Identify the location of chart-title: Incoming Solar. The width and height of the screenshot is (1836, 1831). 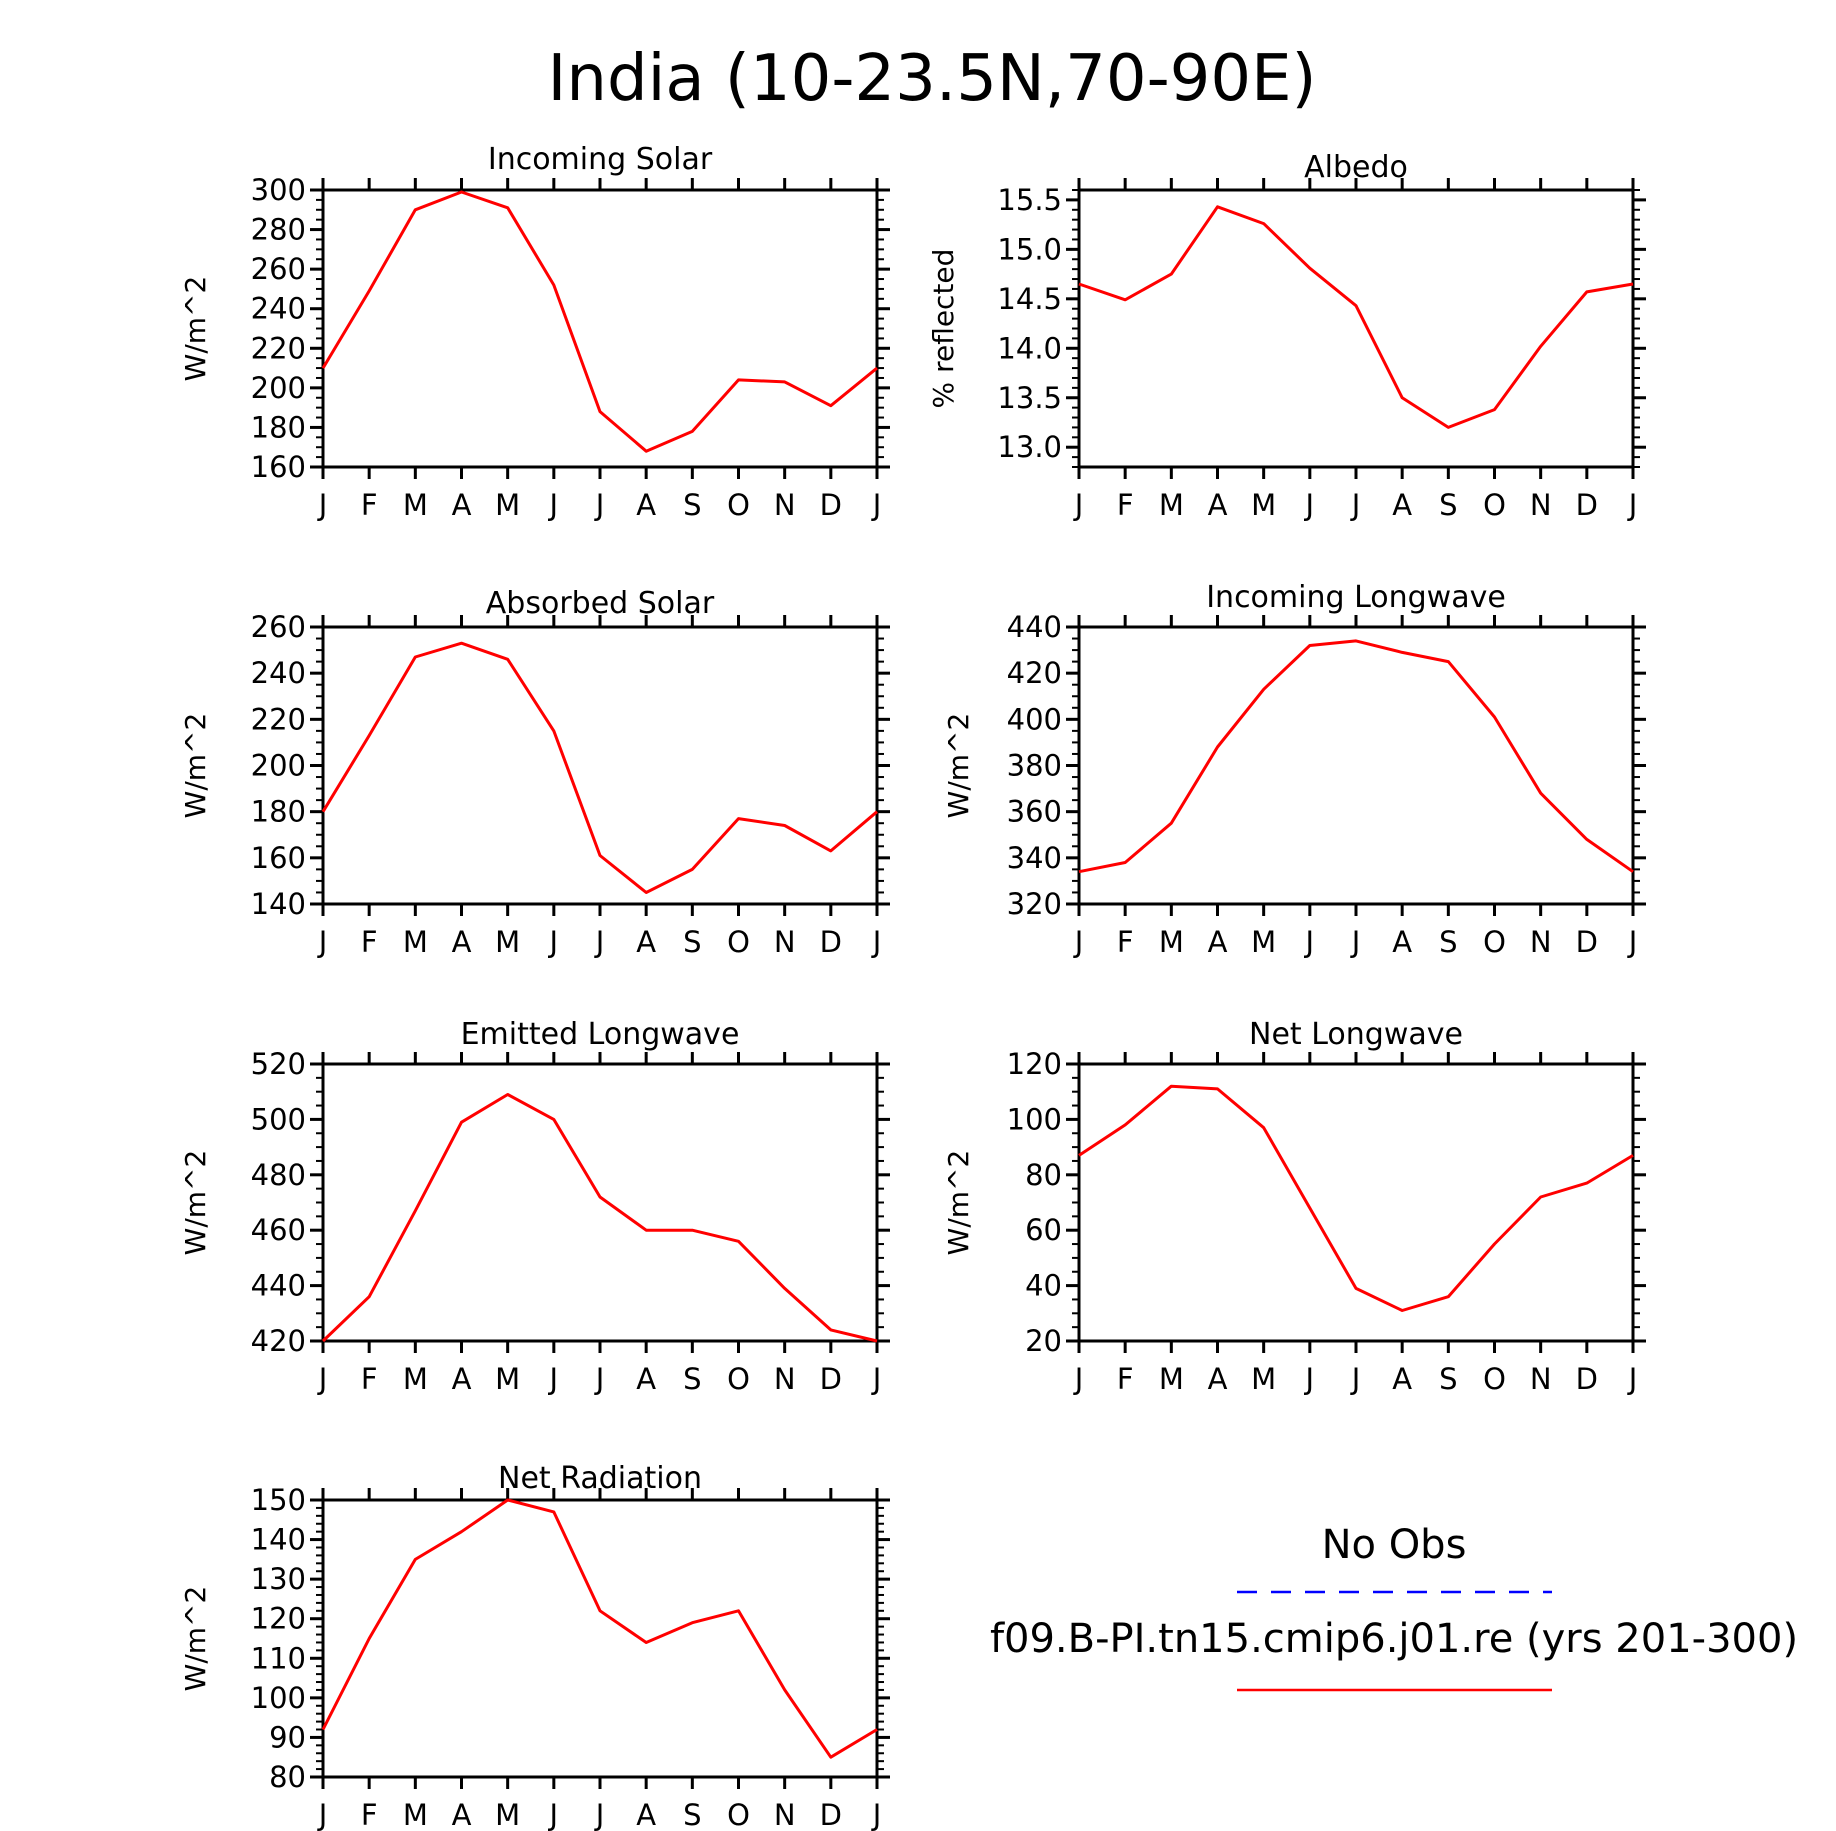
(600, 159).